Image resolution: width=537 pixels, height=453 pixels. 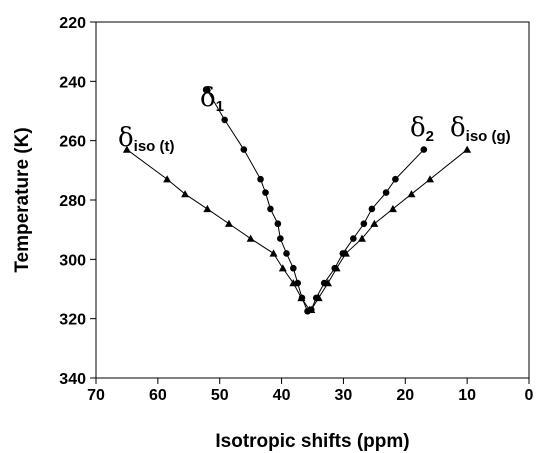 What do you see at coordinates (72, 23) in the screenshot?
I see `y-tick-label: 220` at bounding box center [72, 23].